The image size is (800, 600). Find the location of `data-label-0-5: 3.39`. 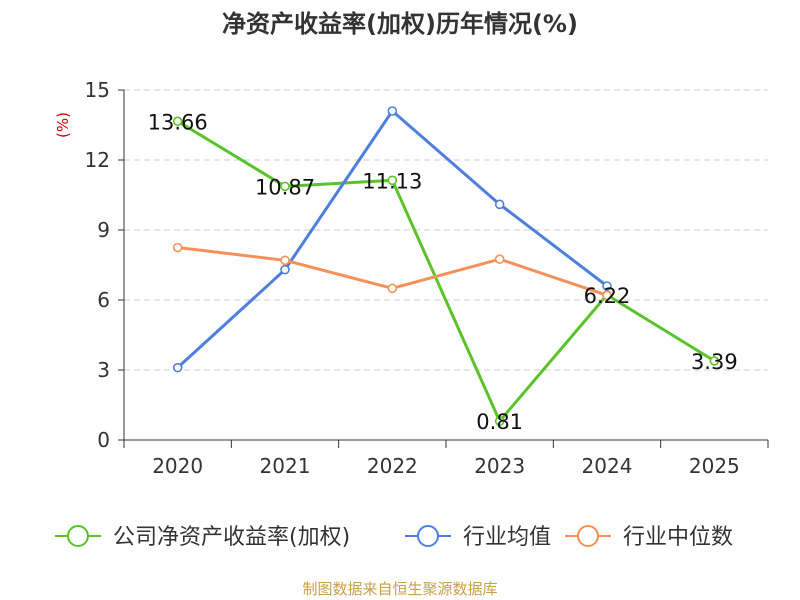

data-label-0-5: 3.39 is located at coordinates (714, 362).